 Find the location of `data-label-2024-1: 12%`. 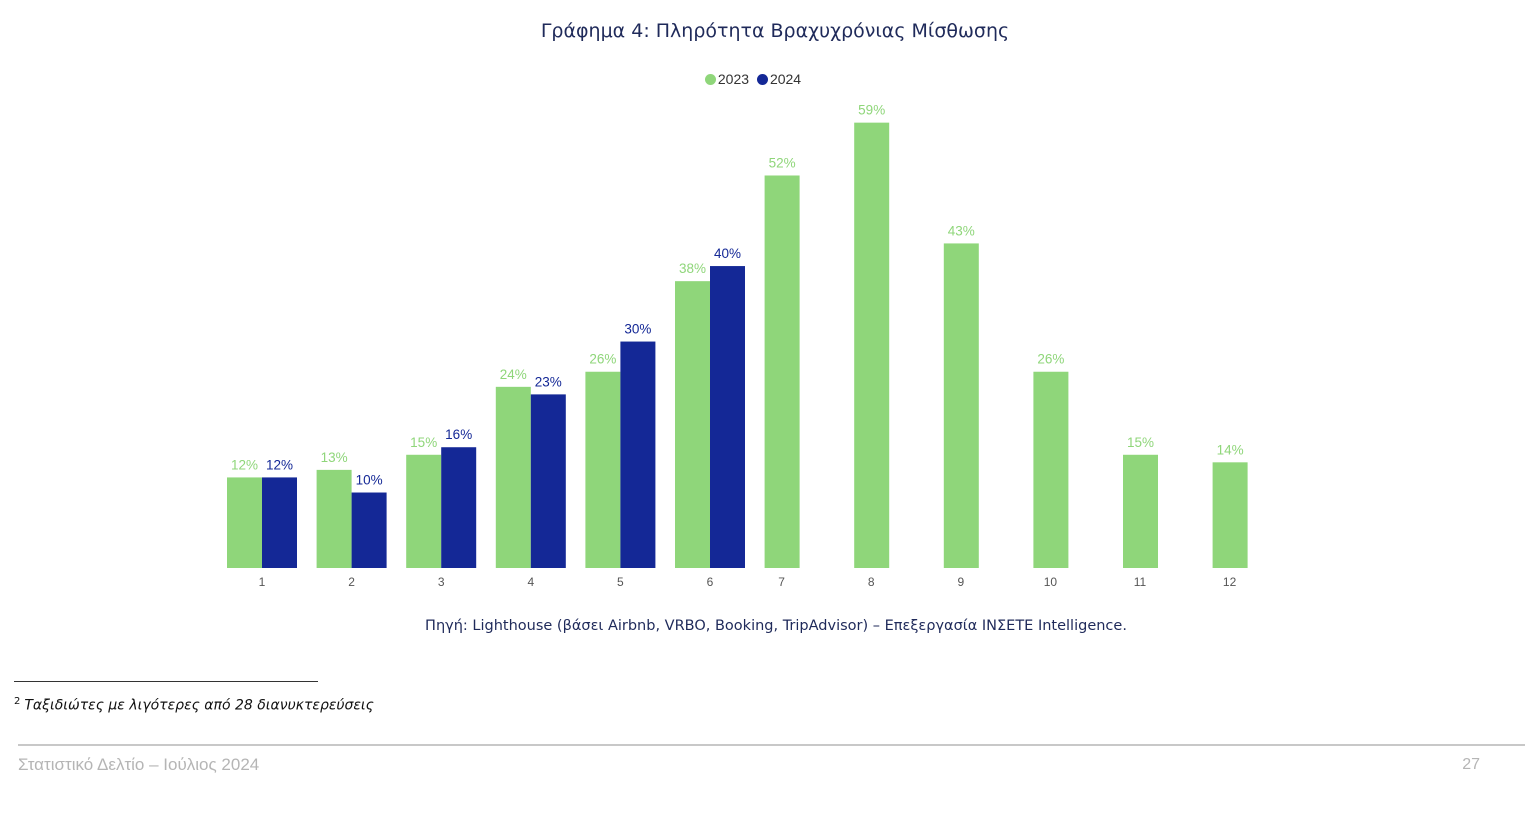

data-label-2024-1: 12% is located at coordinates (279, 464).